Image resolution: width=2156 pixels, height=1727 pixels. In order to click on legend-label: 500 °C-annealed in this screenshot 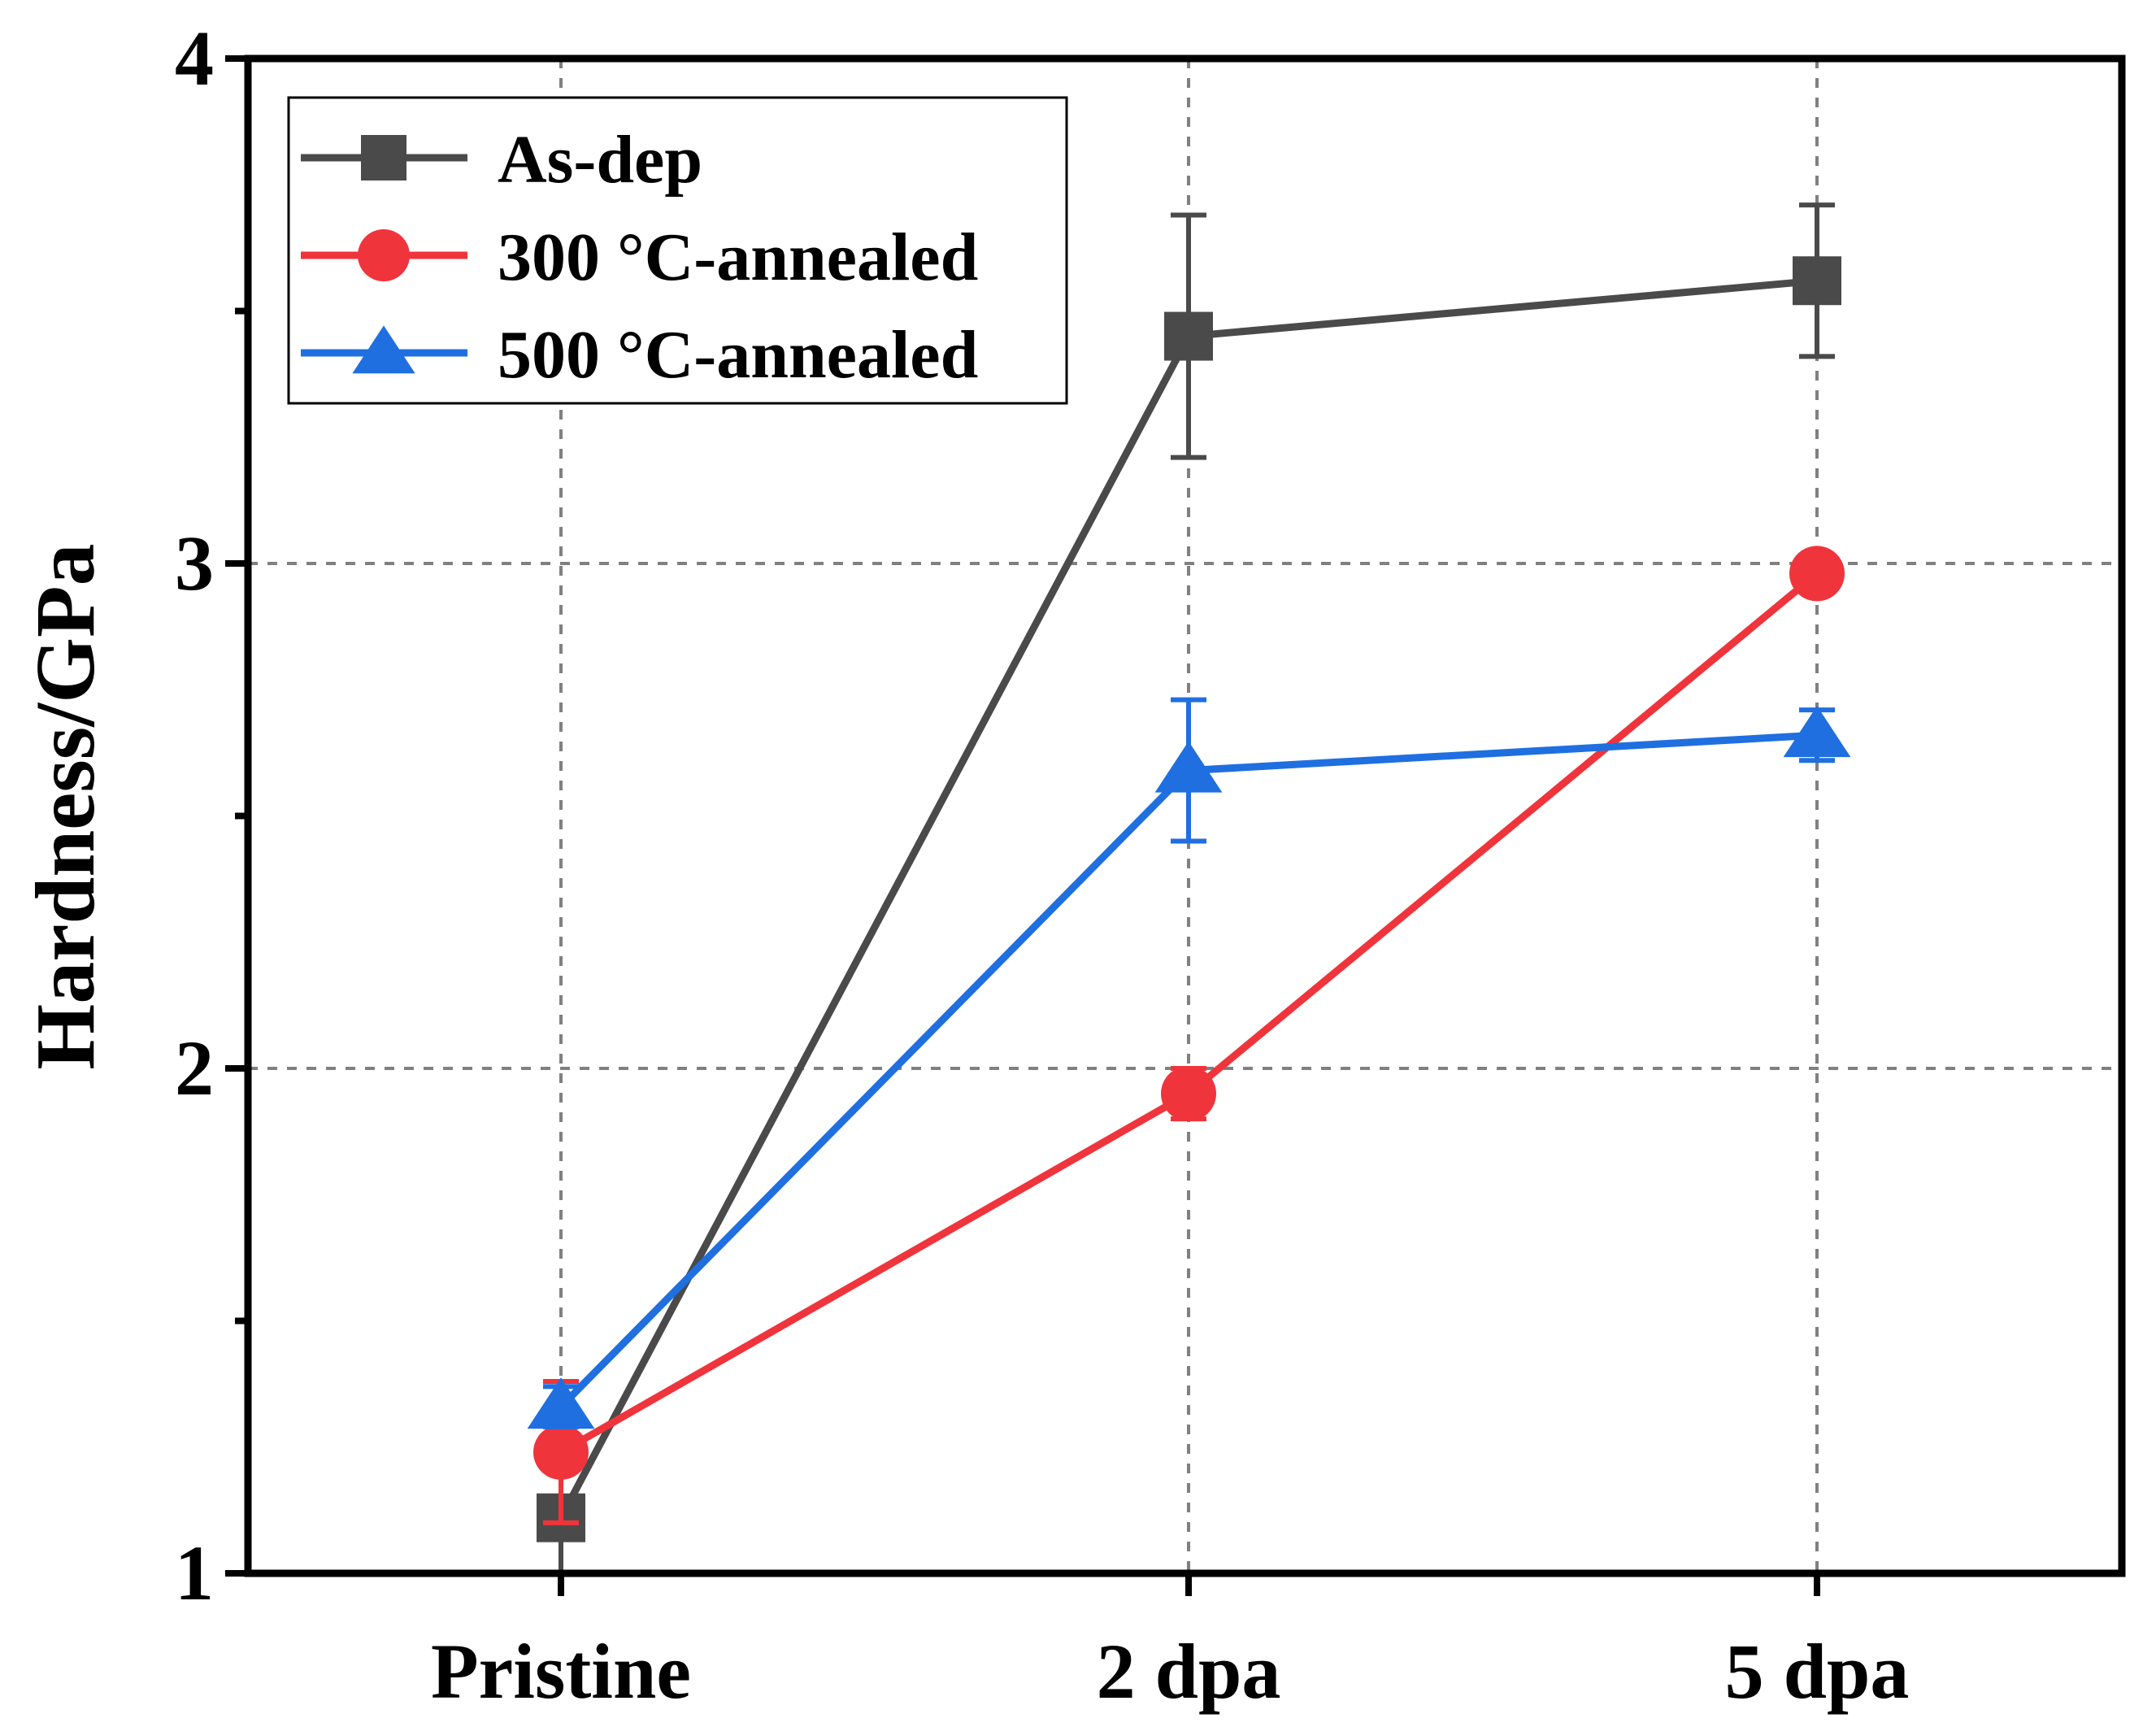, I will do `click(738, 355)`.